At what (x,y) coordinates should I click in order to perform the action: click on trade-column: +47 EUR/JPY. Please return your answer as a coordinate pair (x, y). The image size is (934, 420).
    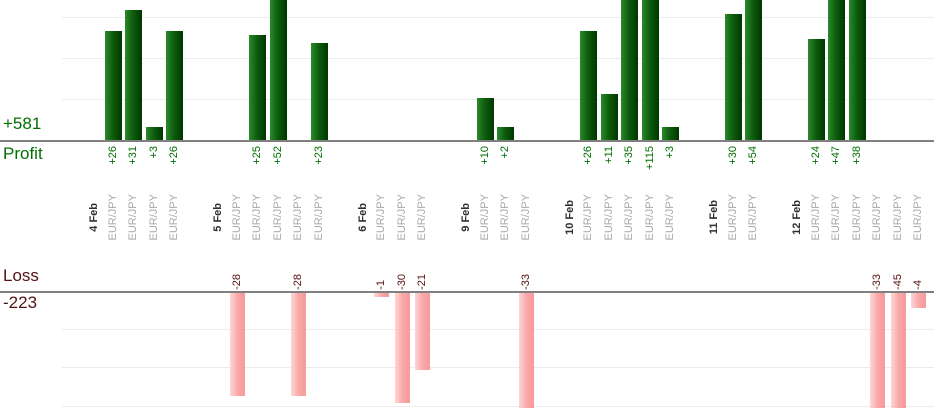
    Looking at the image, I should click on (837, 210).